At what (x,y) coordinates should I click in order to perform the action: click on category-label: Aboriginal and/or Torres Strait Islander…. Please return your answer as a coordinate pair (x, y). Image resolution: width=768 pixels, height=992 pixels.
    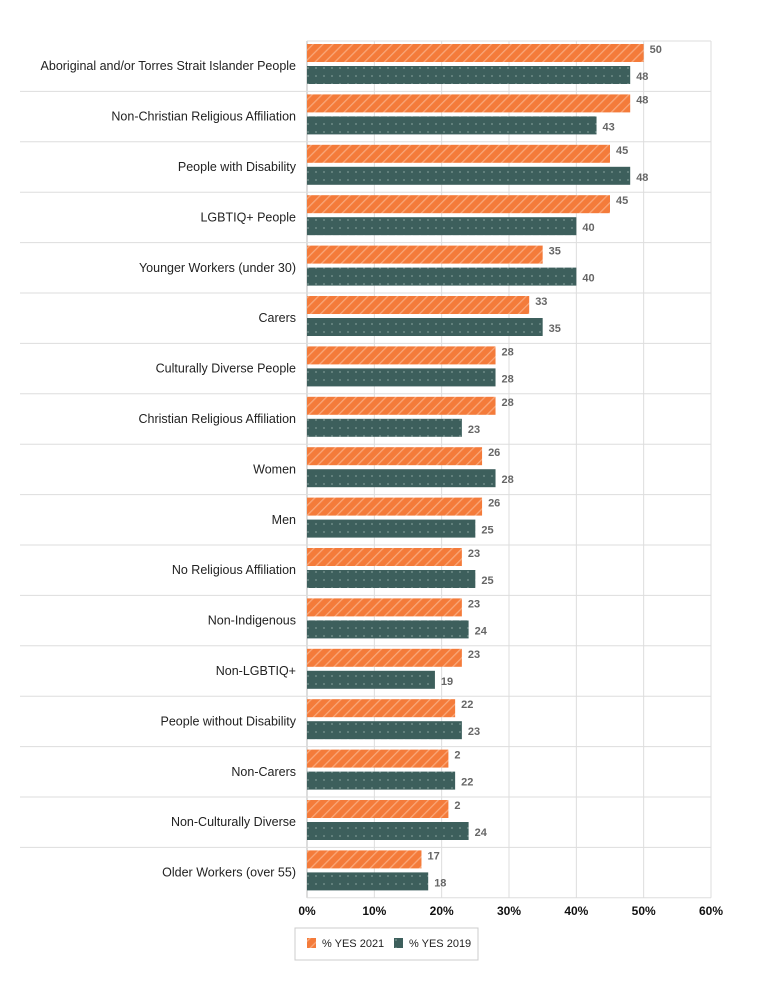
    Looking at the image, I should click on (169, 66).